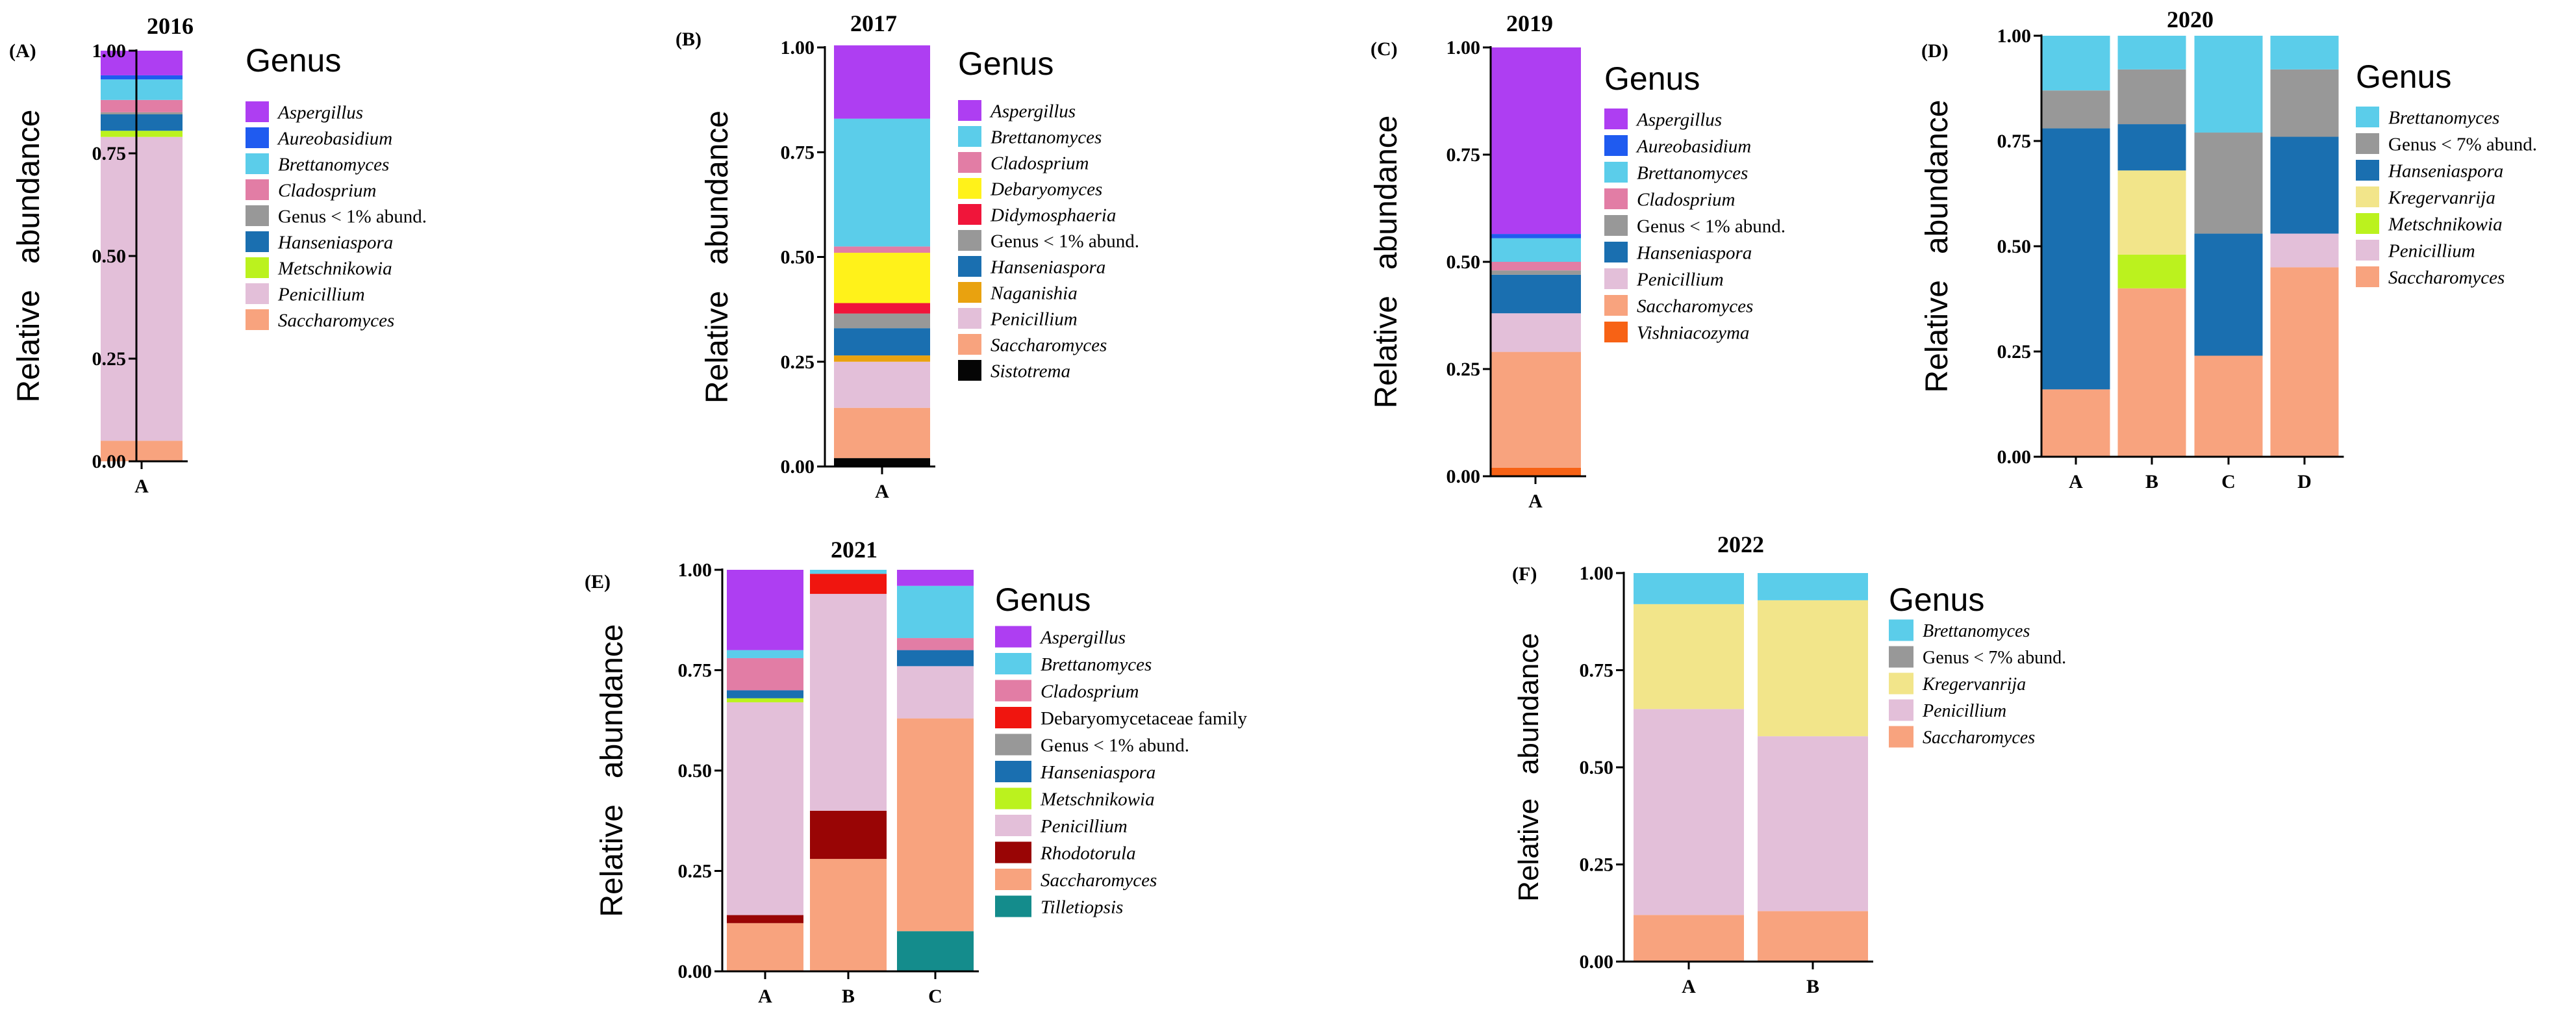 The height and width of the screenshot is (1022, 2576). I want to click on panel-c-bar-a-saccharomyces, so click(1535, 409).